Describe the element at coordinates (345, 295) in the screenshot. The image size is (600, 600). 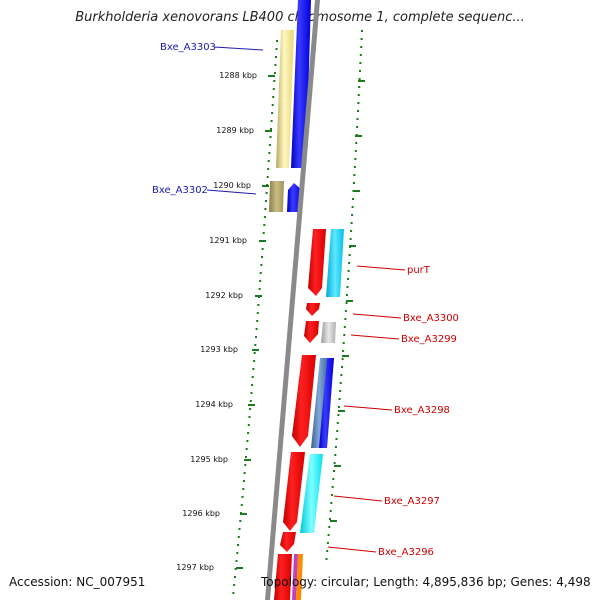
I see `right-tick-track` at that location.